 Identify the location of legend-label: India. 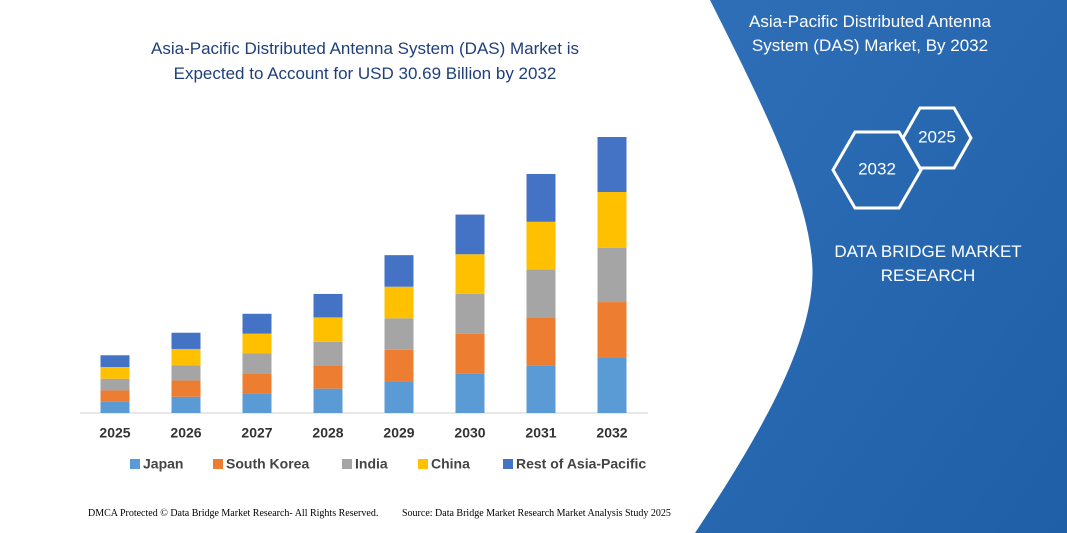
(371, 464).